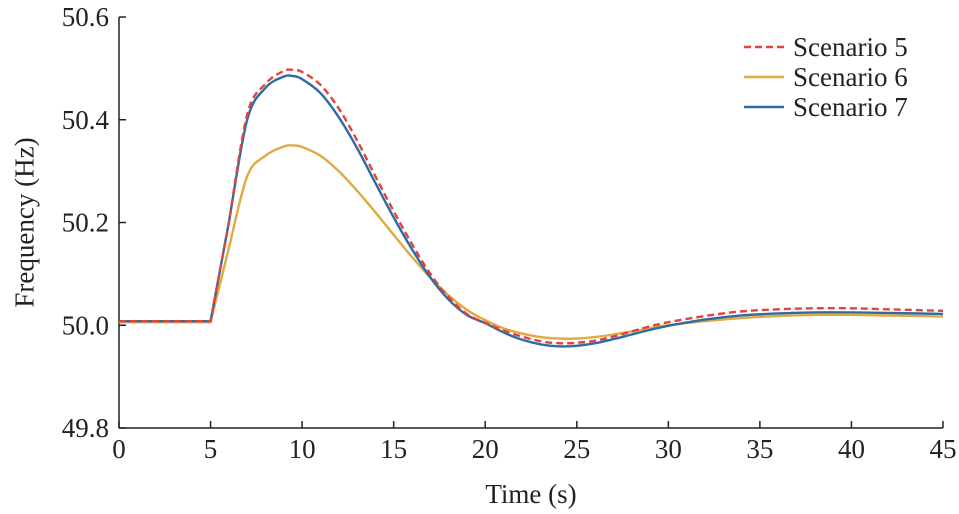 This screenshot has height=514, width=959. What do you see at coordinates (85, 17) in the screenshot?
I see `y-tick-label: 50.6` at bounding box center [85, 17].